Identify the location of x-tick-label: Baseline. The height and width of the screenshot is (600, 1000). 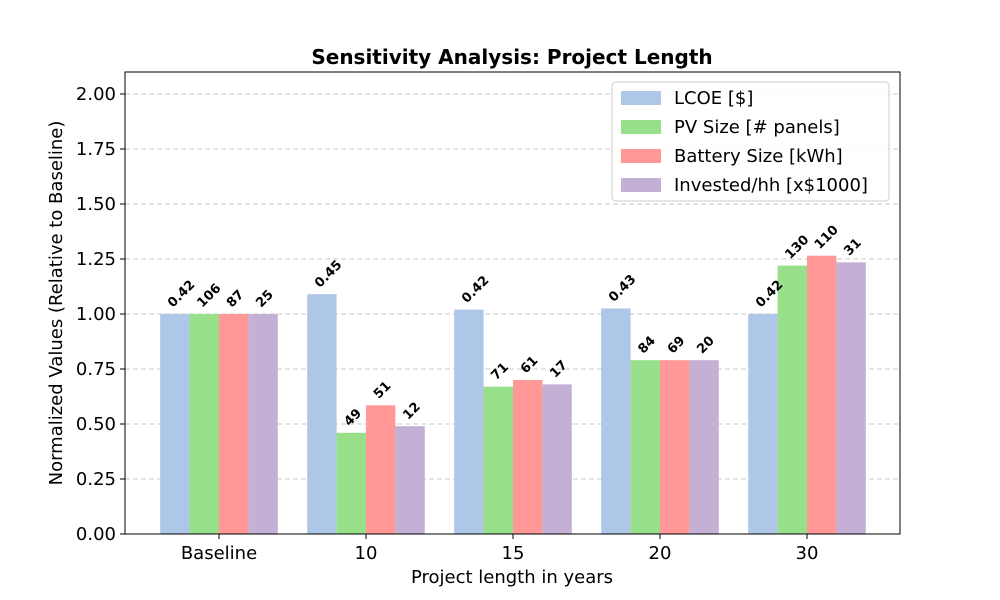
(219, 553).